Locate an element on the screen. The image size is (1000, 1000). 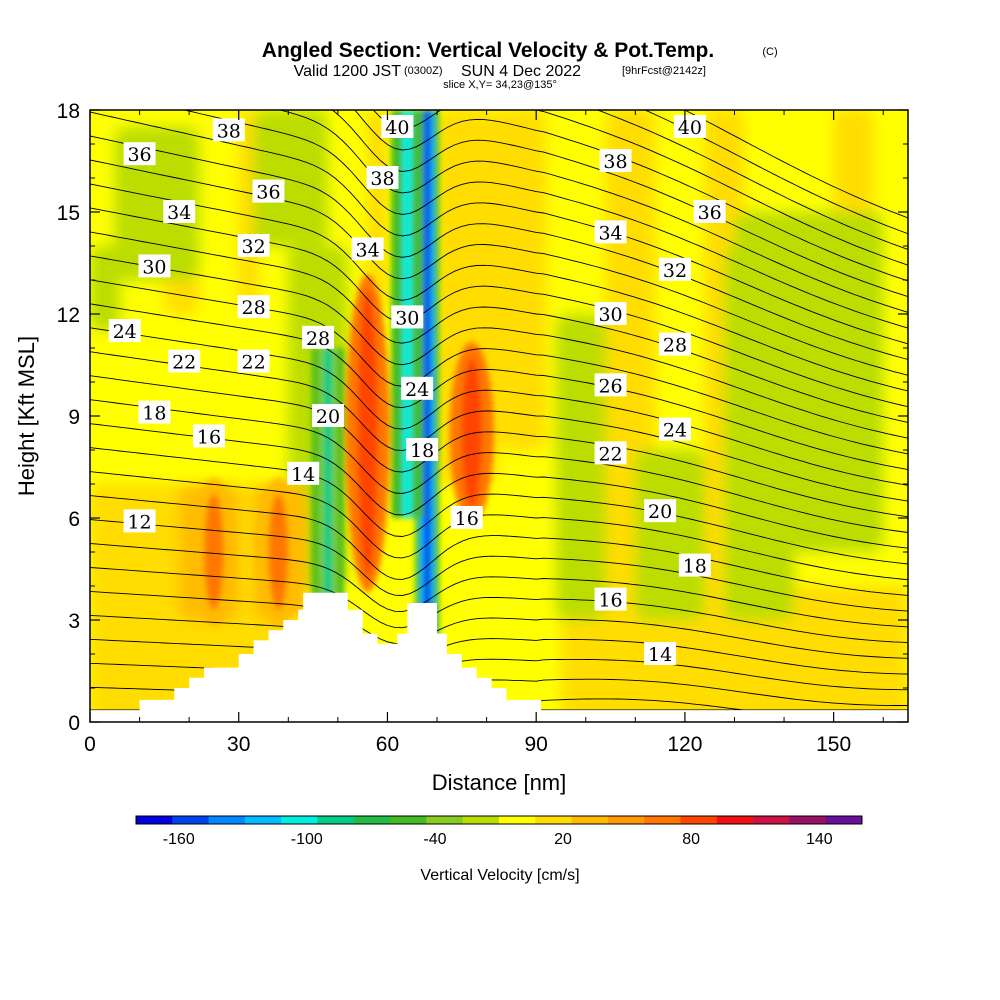
contour-label: 20 is located at coordinates (660, 511).